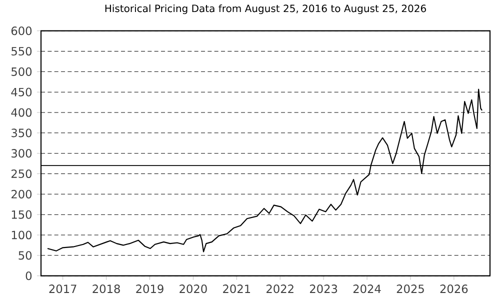  I want to click on x-tick-label: 2026, so click(454, 289).